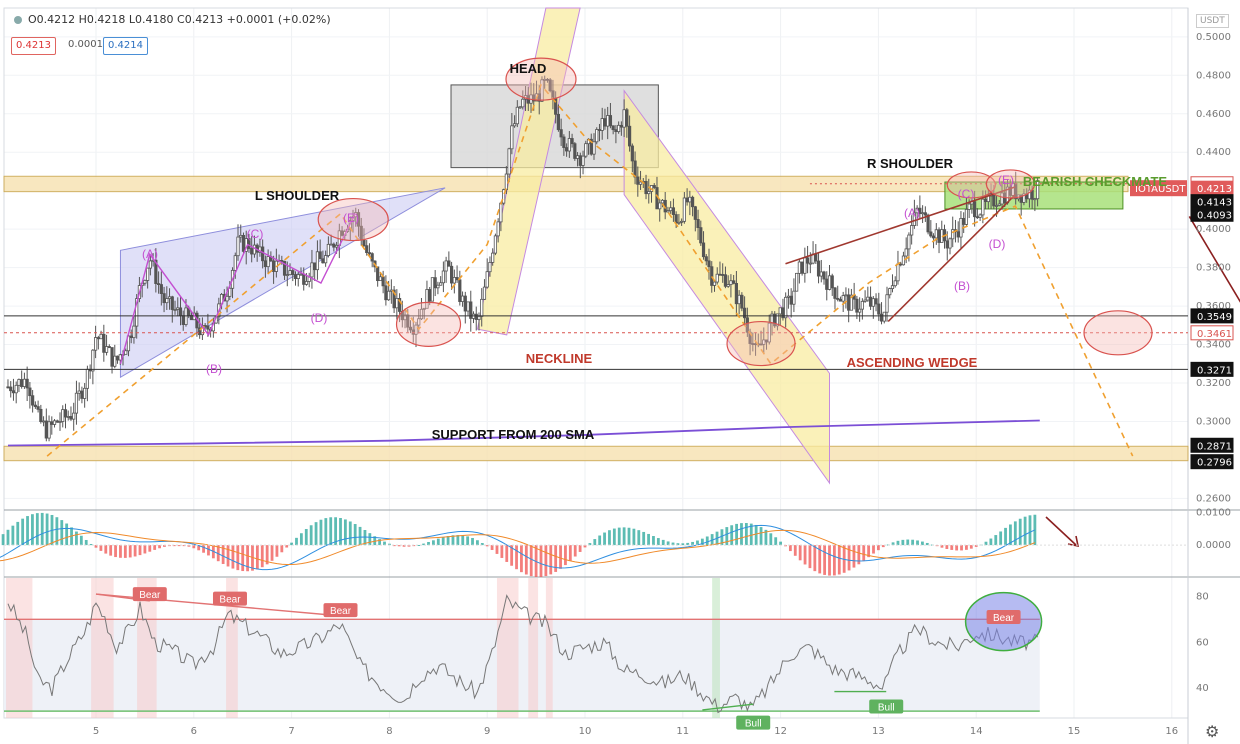 Image resolution: width=1240 pixels, height=744 pixels. What do you see at coordinates (682, 731) in the screenshot?
I see `time-axis-tick: 11` at bounding box center [682, 731].